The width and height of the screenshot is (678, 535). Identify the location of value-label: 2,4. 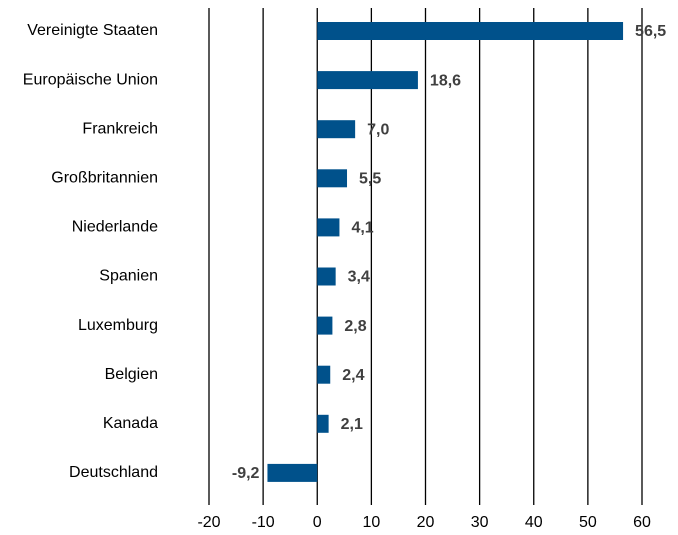
(353, 375).